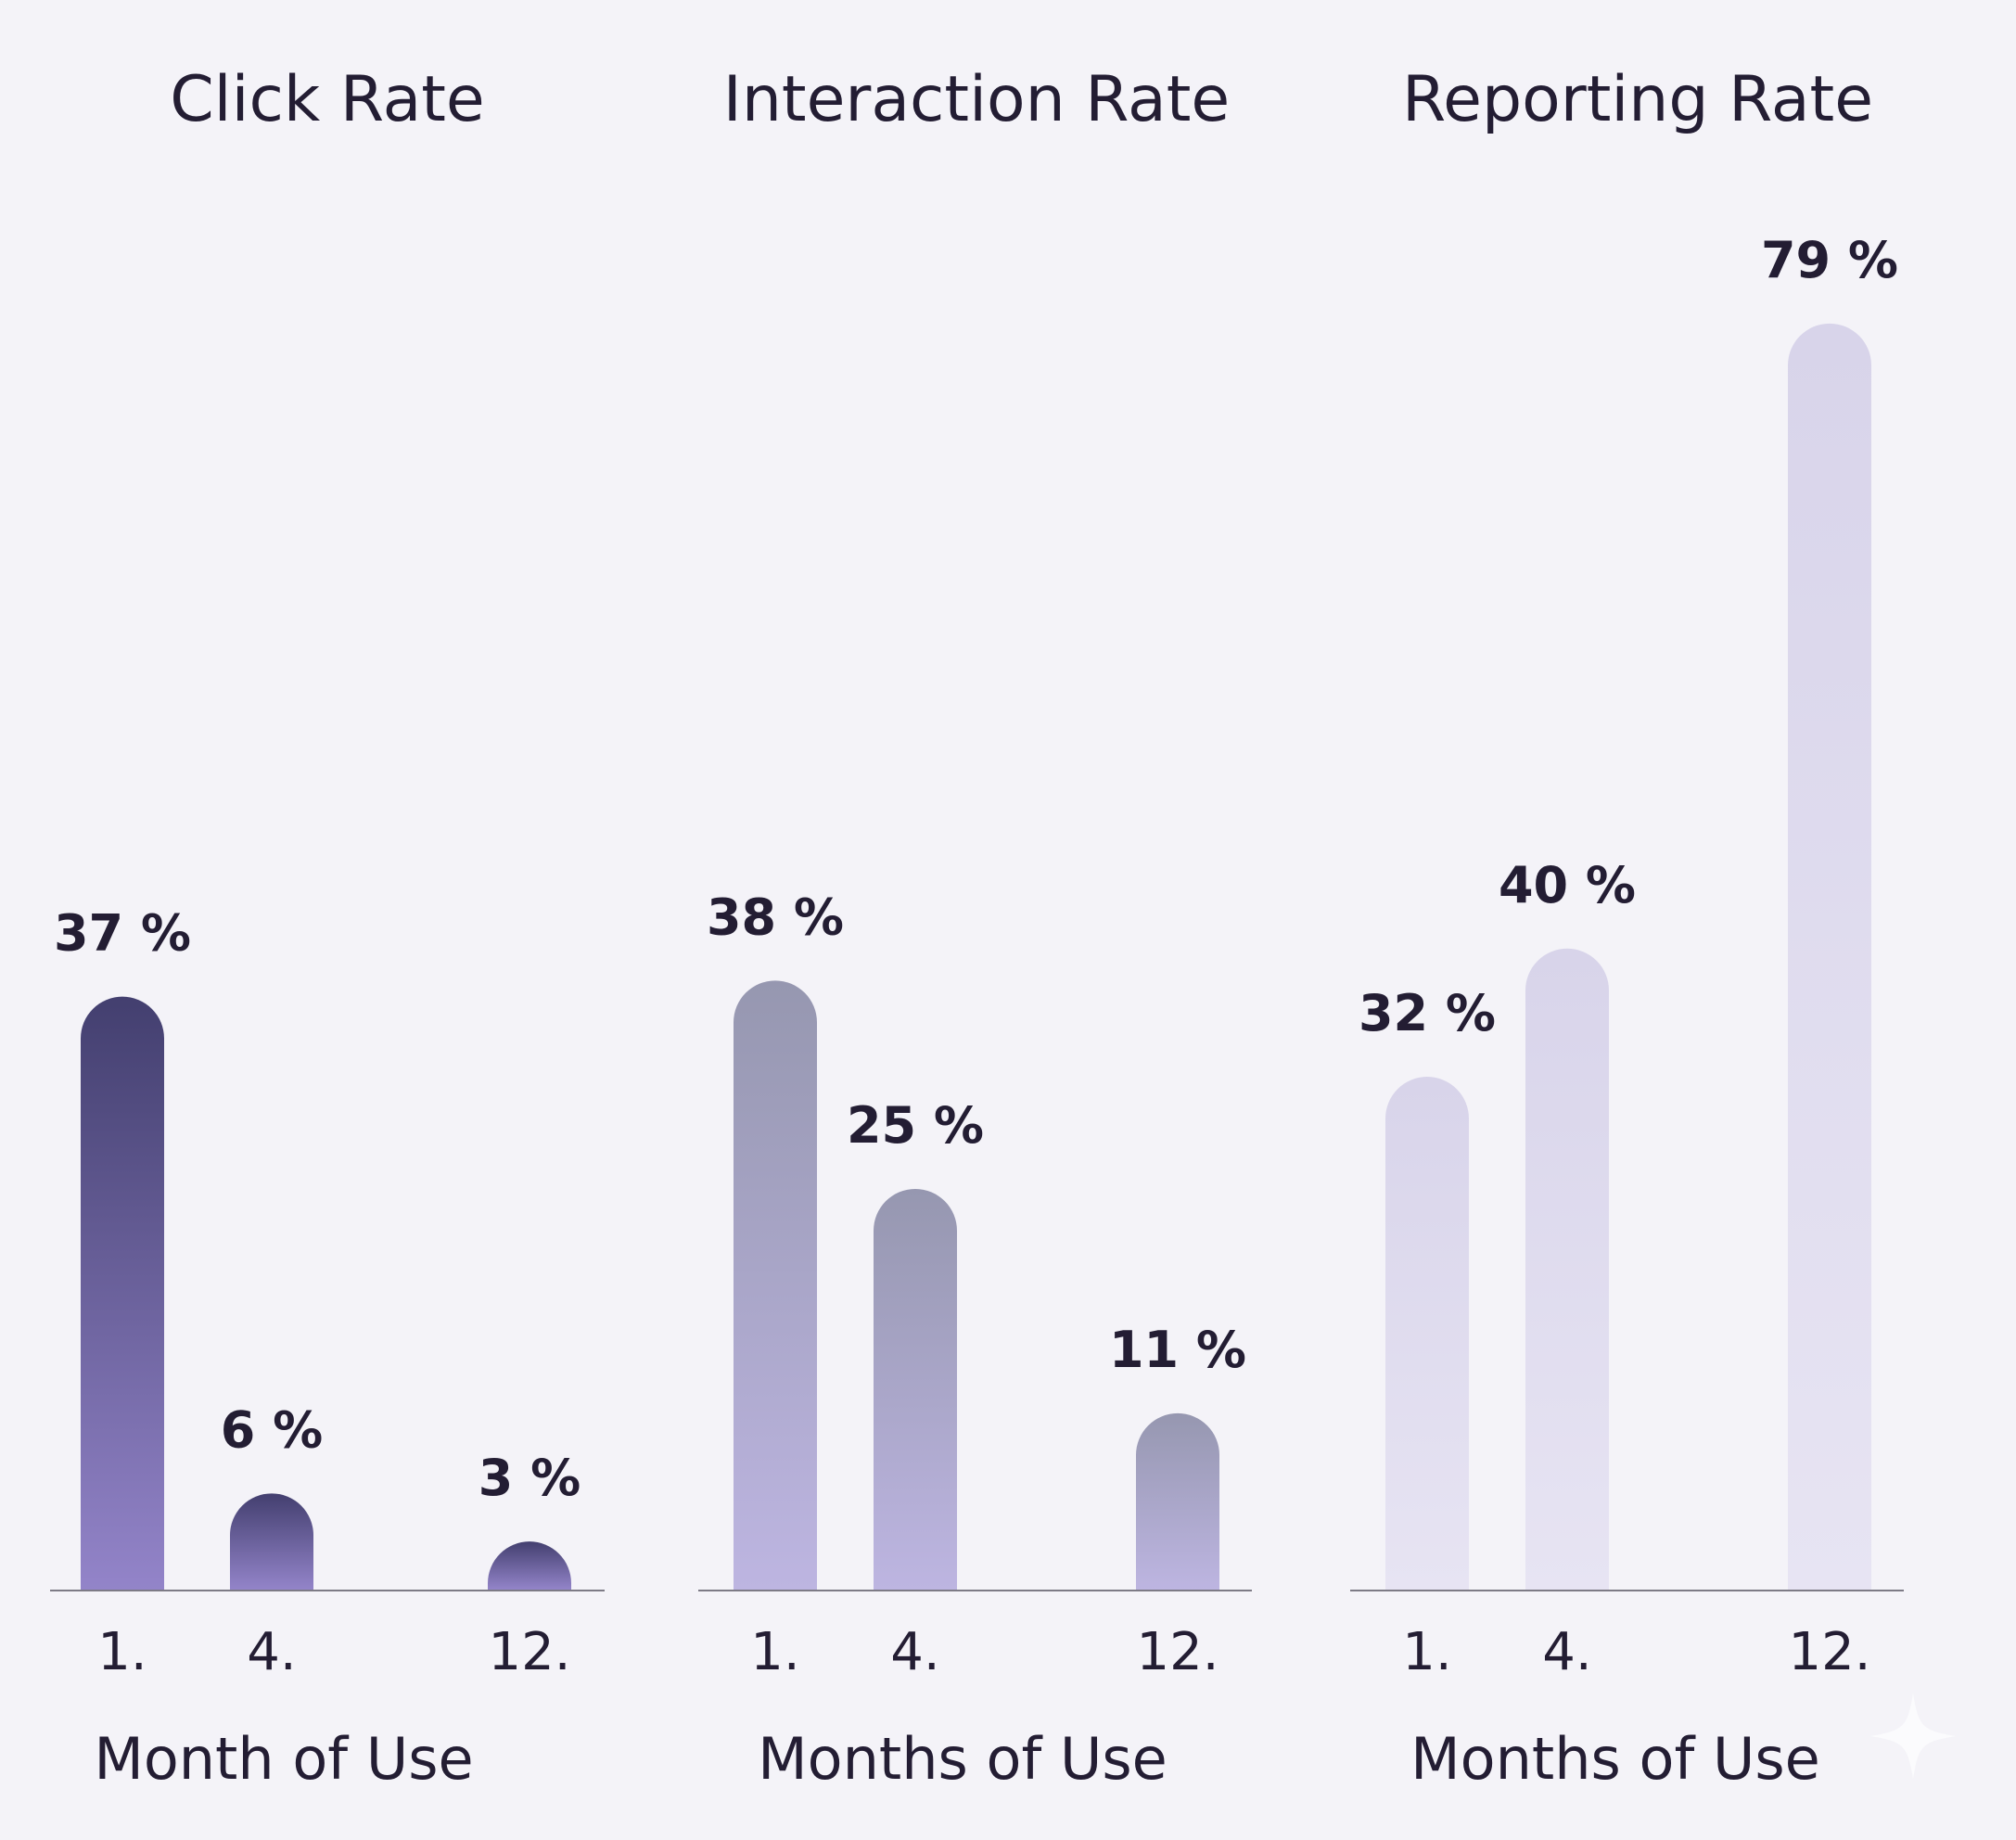  I want to click on x-axis-title: Month of Use, so click(283, 1759).